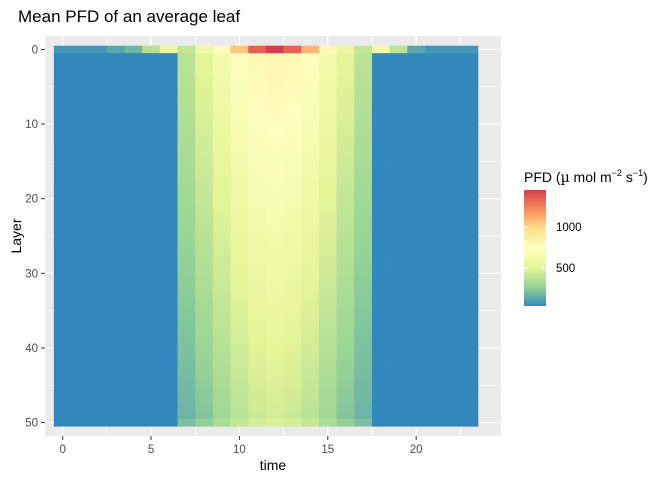  What do you see at coordinates (565, 269) in the screenshot?
I see `legend-tick-label: 500` at bounding box center [565, 269].